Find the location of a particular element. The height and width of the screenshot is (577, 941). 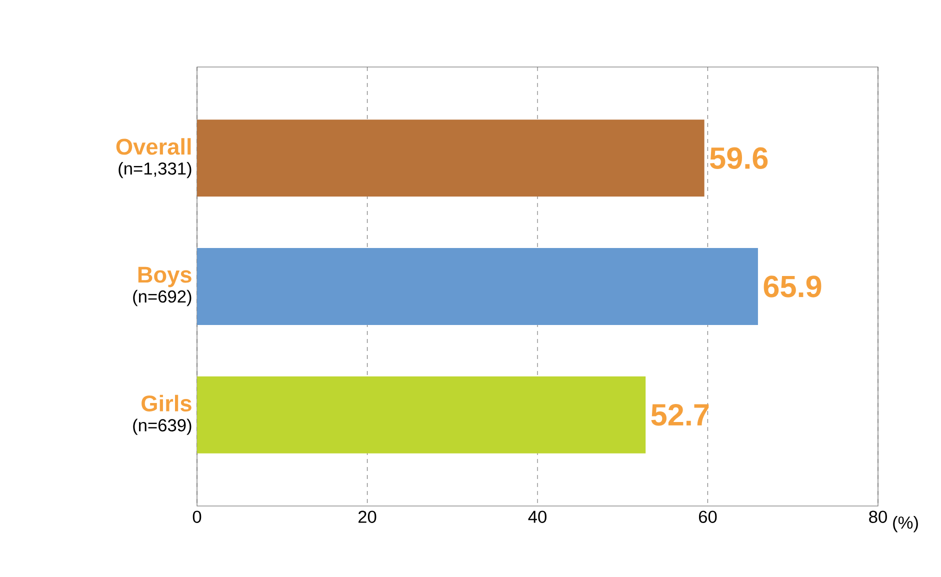

x-tick-label: 0 is located at coordinates (197, 516).